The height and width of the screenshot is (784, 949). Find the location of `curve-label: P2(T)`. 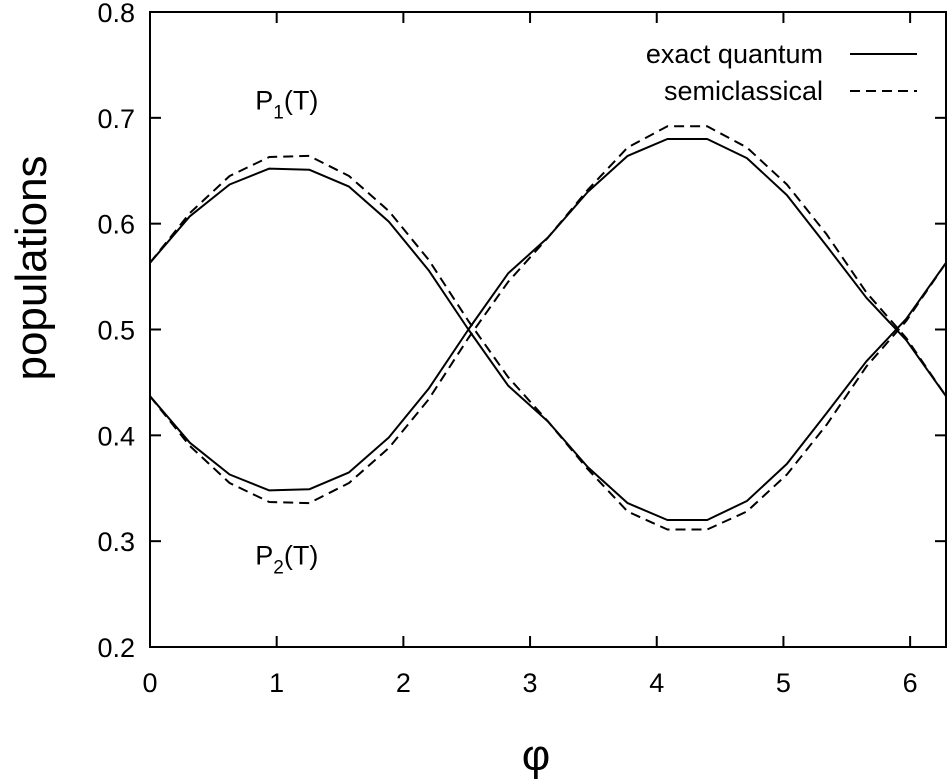

curve-label: P2(T) is located at coordinates (286, 559).